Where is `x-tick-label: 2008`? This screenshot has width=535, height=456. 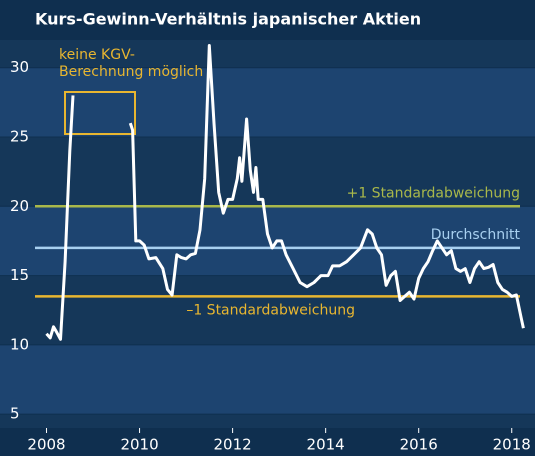 x-tick-label: 2008 is located at coordinates (46, 445).